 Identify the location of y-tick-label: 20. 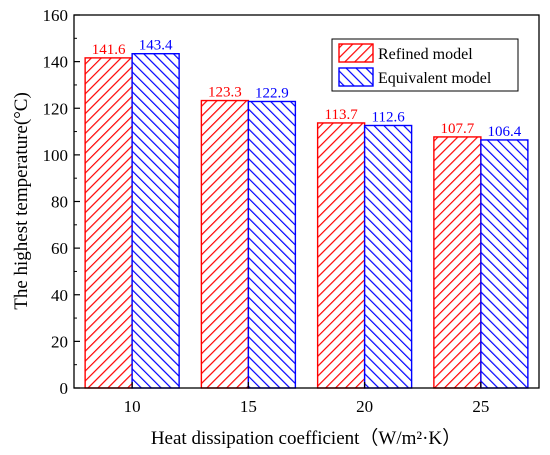
(59, 341).